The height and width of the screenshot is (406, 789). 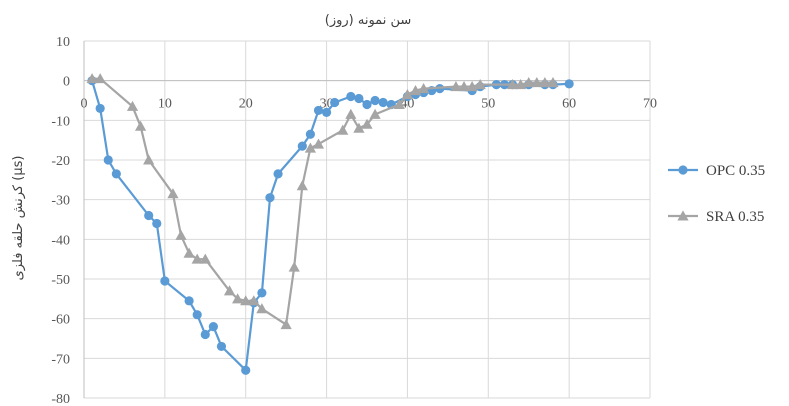 I want to click on y-tick-label: -70, so click(x=60, y=359).